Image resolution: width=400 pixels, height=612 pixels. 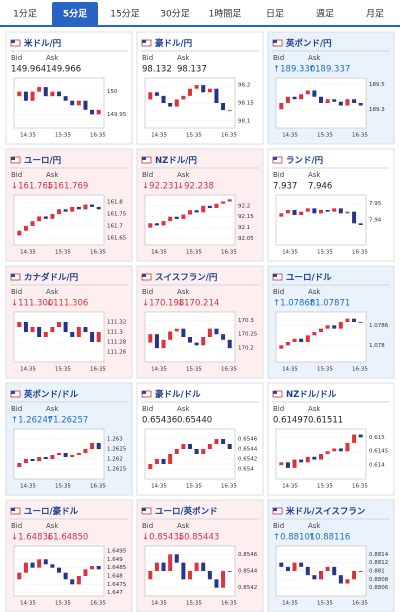 I want to click on card-title: 豪ドル/円, so click(x=173, y=43).